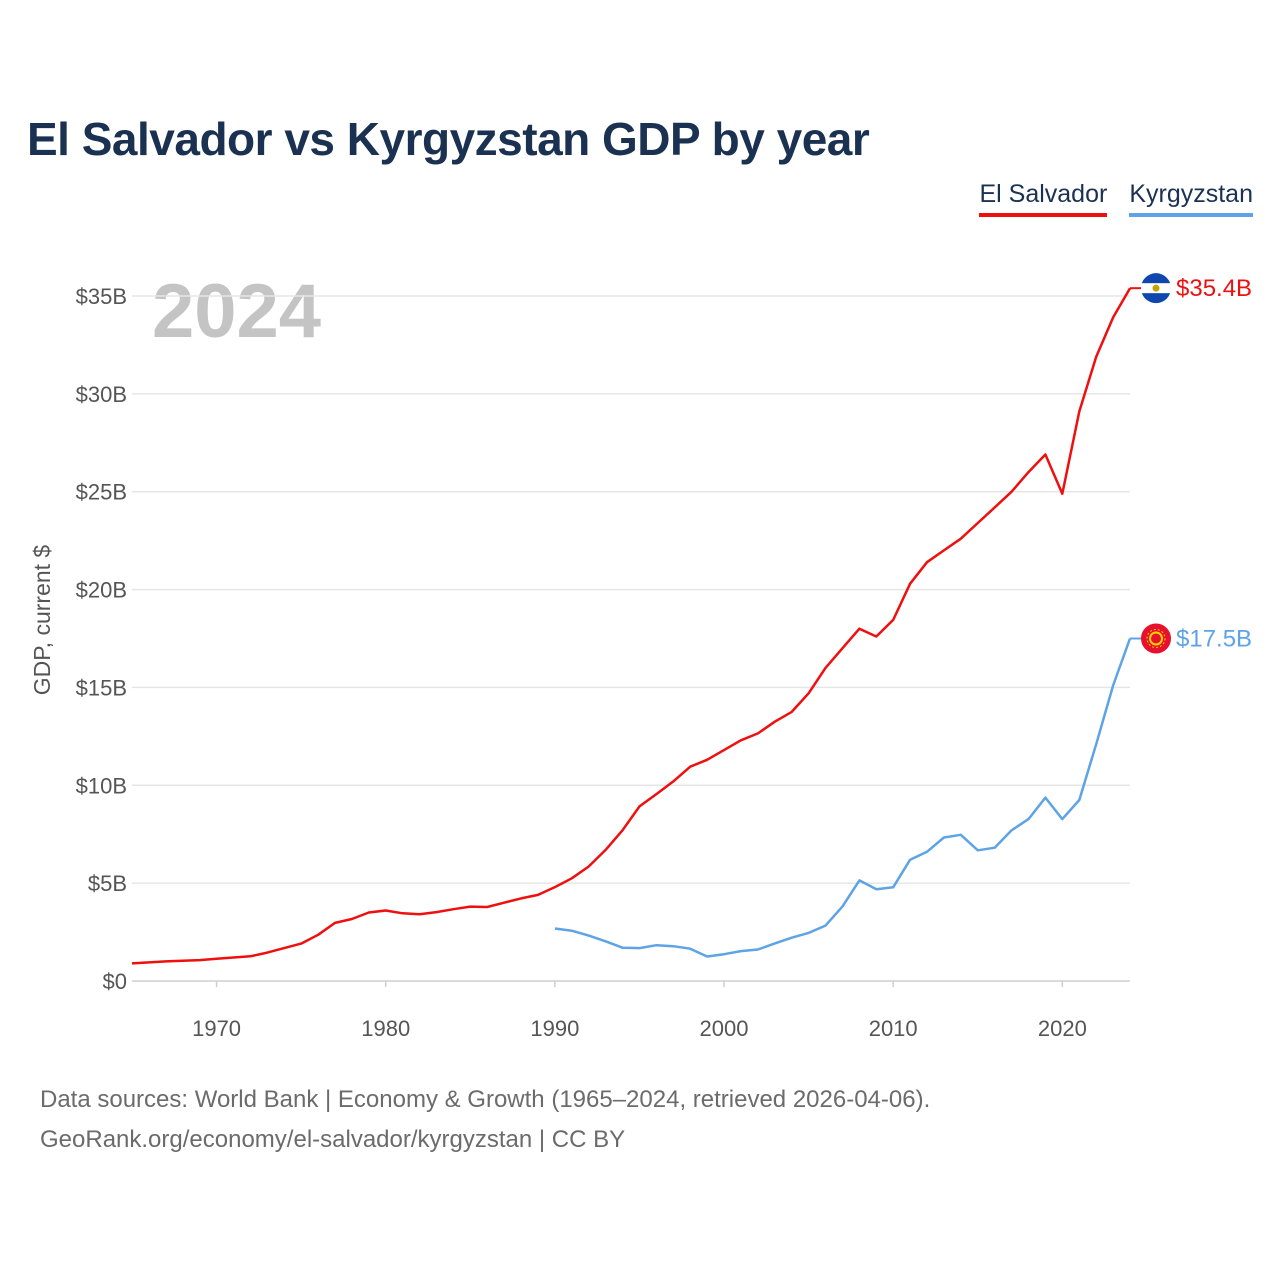 The height and width of the screenshot is (1280, 1280). What do you see at coordinates (1191, 198) in the screenshot?
I see `legend-item-kyrgyzstan: Kyrgyzstan` at bounding box center [1191, 198].